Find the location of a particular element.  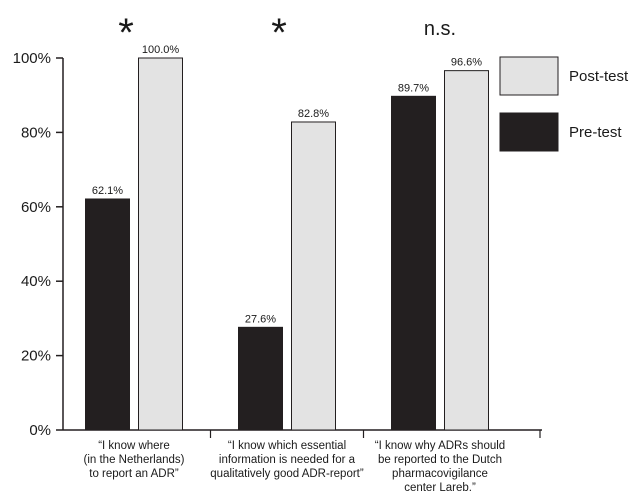

data-label-pre-test: 62.1% is located at coordinates (107, 191).